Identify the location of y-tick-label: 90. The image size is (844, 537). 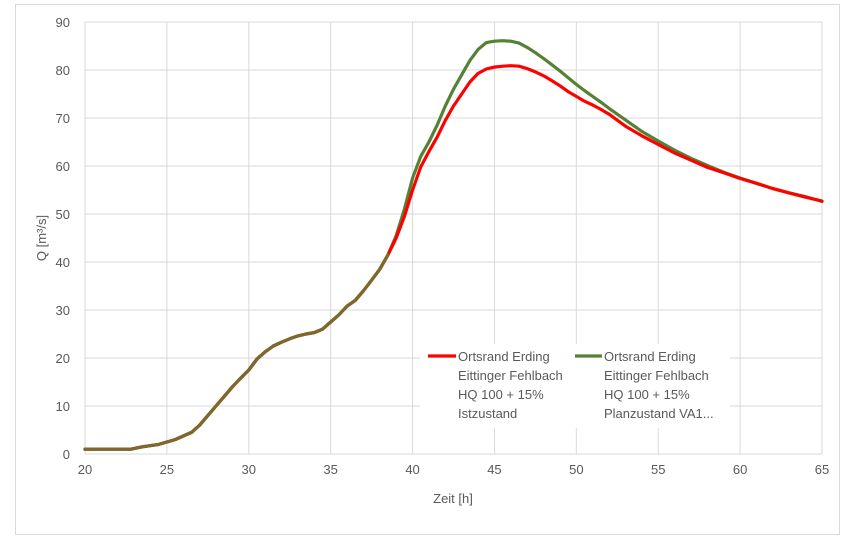
(63, 22).